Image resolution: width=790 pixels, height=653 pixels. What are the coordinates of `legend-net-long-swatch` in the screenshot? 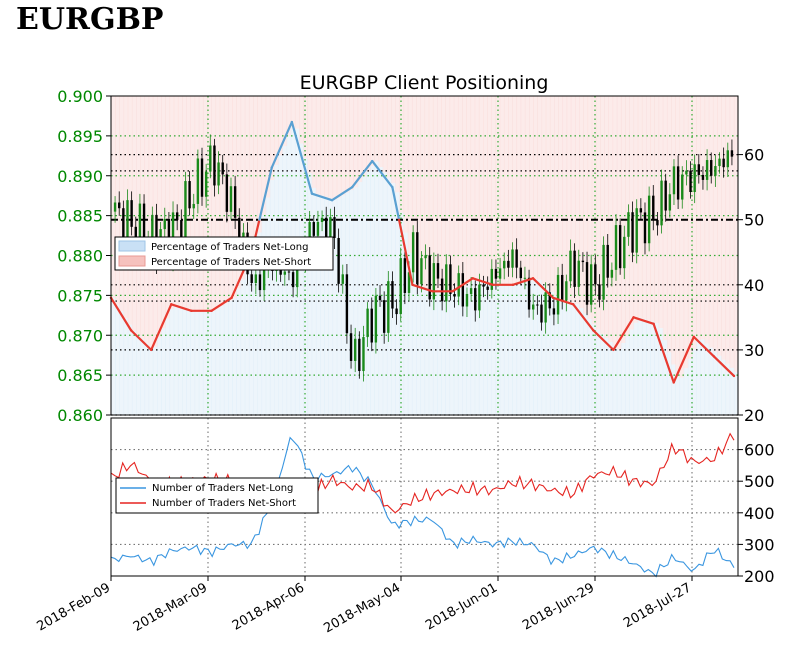 It's located at (132, 246).